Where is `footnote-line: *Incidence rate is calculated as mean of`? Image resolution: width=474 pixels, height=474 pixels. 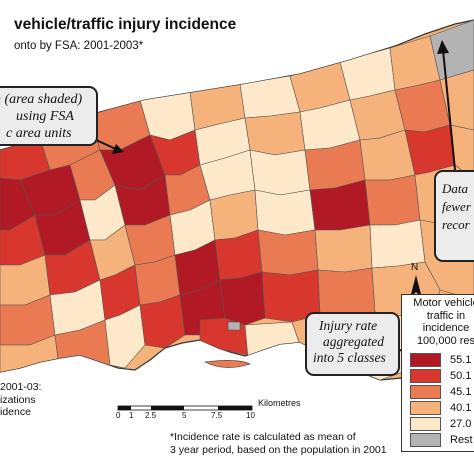
footnote-line: *Incidence rate is calculated as mean of is located at coordinates (263, 437).